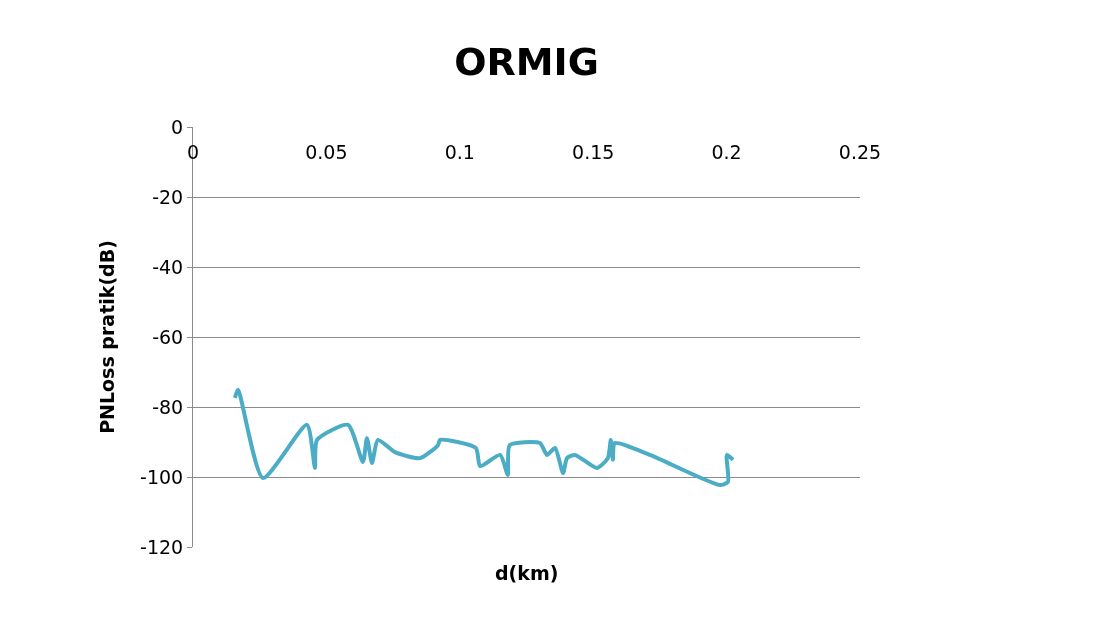 The width and height of the screenshot is (1097, 617). What do you see at coordinates (177, 126) in the screenshot?
I see `y-tick-label: 0` at bounding box center [177, 126].